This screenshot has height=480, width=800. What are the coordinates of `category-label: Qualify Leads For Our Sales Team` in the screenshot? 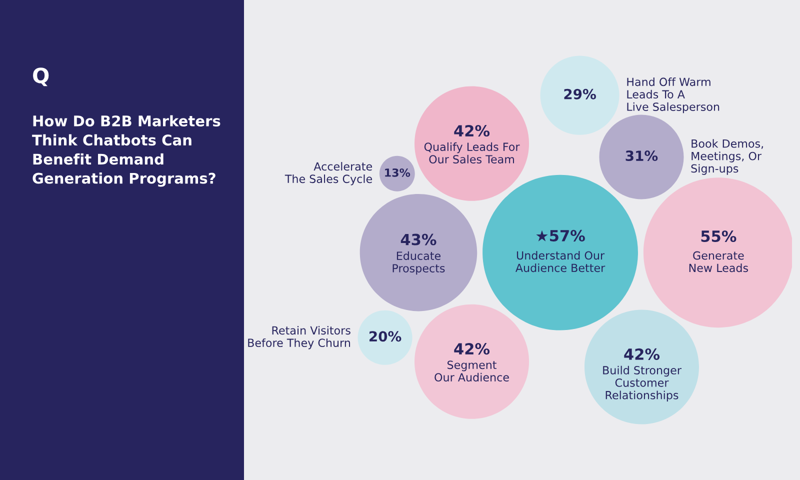 It's located at (472, 153).